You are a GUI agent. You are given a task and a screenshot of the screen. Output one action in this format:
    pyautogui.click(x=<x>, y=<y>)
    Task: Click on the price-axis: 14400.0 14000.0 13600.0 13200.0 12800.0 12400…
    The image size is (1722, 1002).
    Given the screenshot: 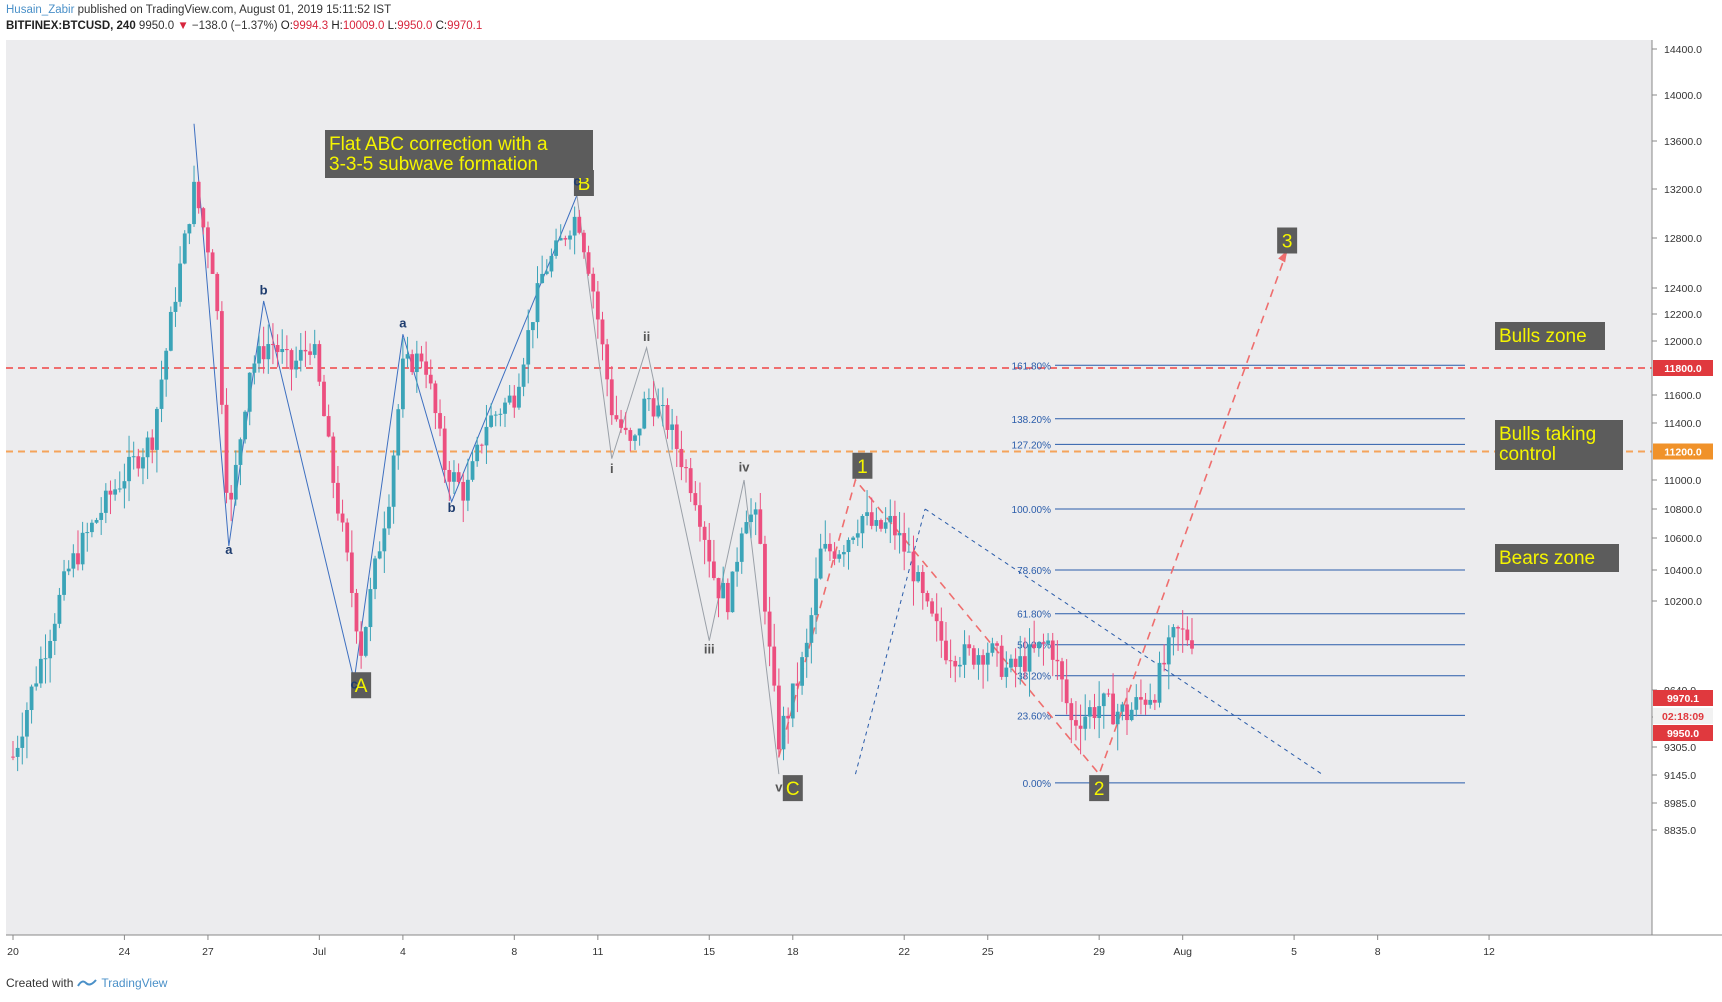 What is the action you would take?
    pyautogui.click(x=1677, y=440)
    